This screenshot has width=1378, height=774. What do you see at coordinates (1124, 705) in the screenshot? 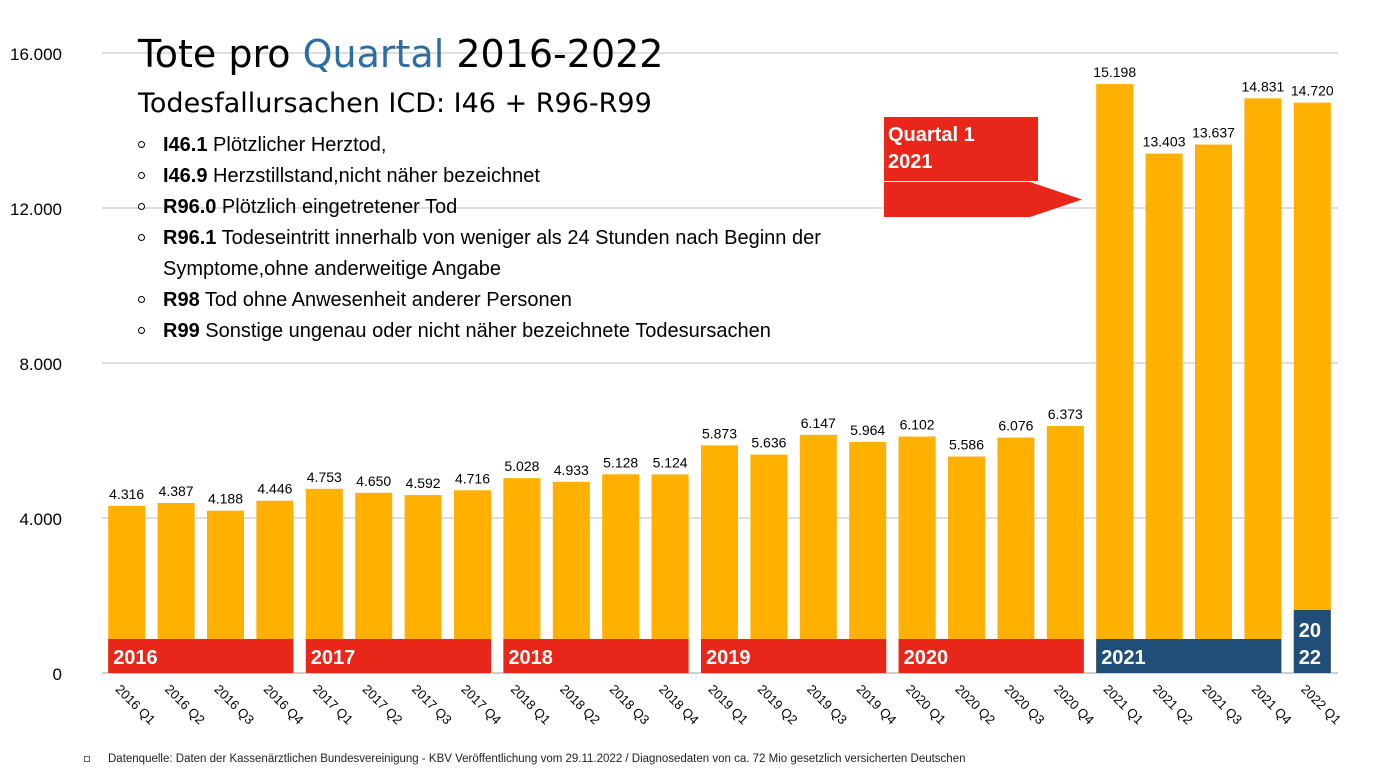
I see `x-tick-label: 2021 Q1` at bounding box center [1124, 705].